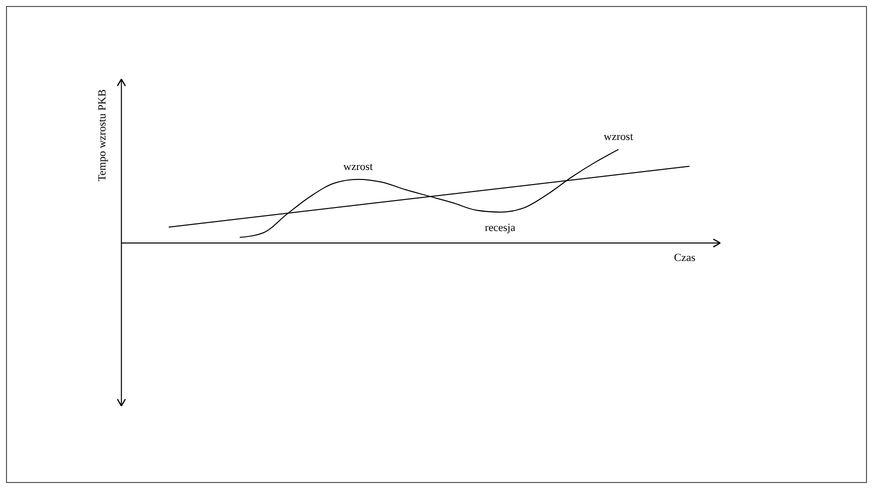 This screenshot has height=488, width=872. What do you see at coordinates (685, 258) in the screenshot?
I see `x-axis-title: Czas` at bounding box center [685, 258].